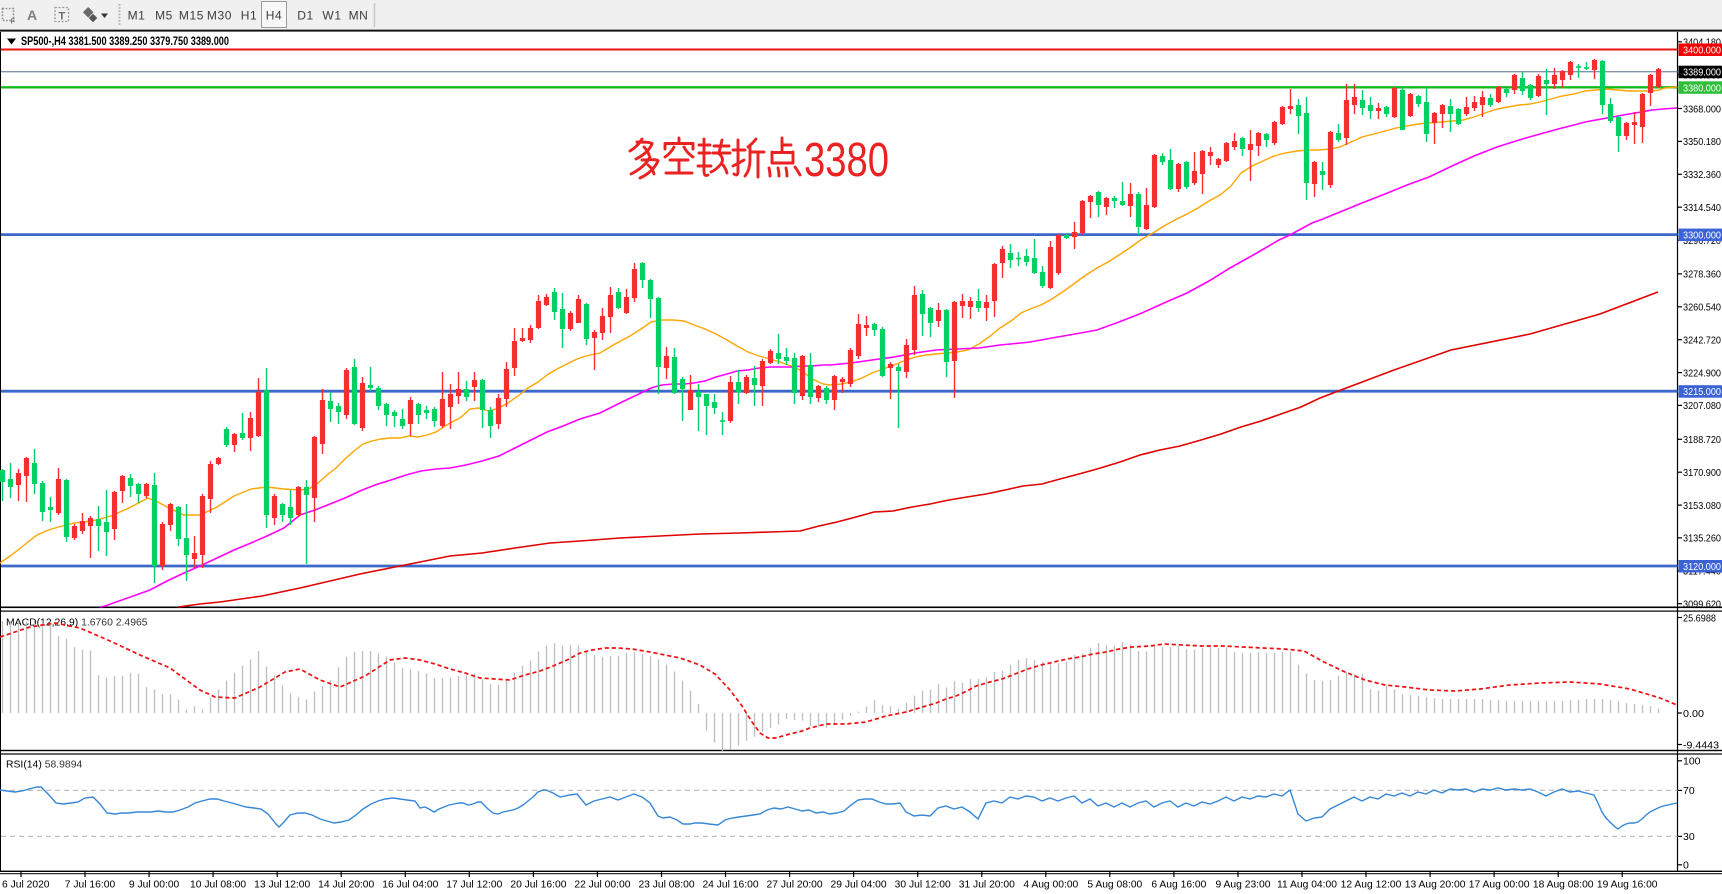 The image size is (1722, 894). What do you see at coordinates (1702, 440) in the screenshot?
I see `svg-text: 3188.720` at bounding box center [1702, 440].